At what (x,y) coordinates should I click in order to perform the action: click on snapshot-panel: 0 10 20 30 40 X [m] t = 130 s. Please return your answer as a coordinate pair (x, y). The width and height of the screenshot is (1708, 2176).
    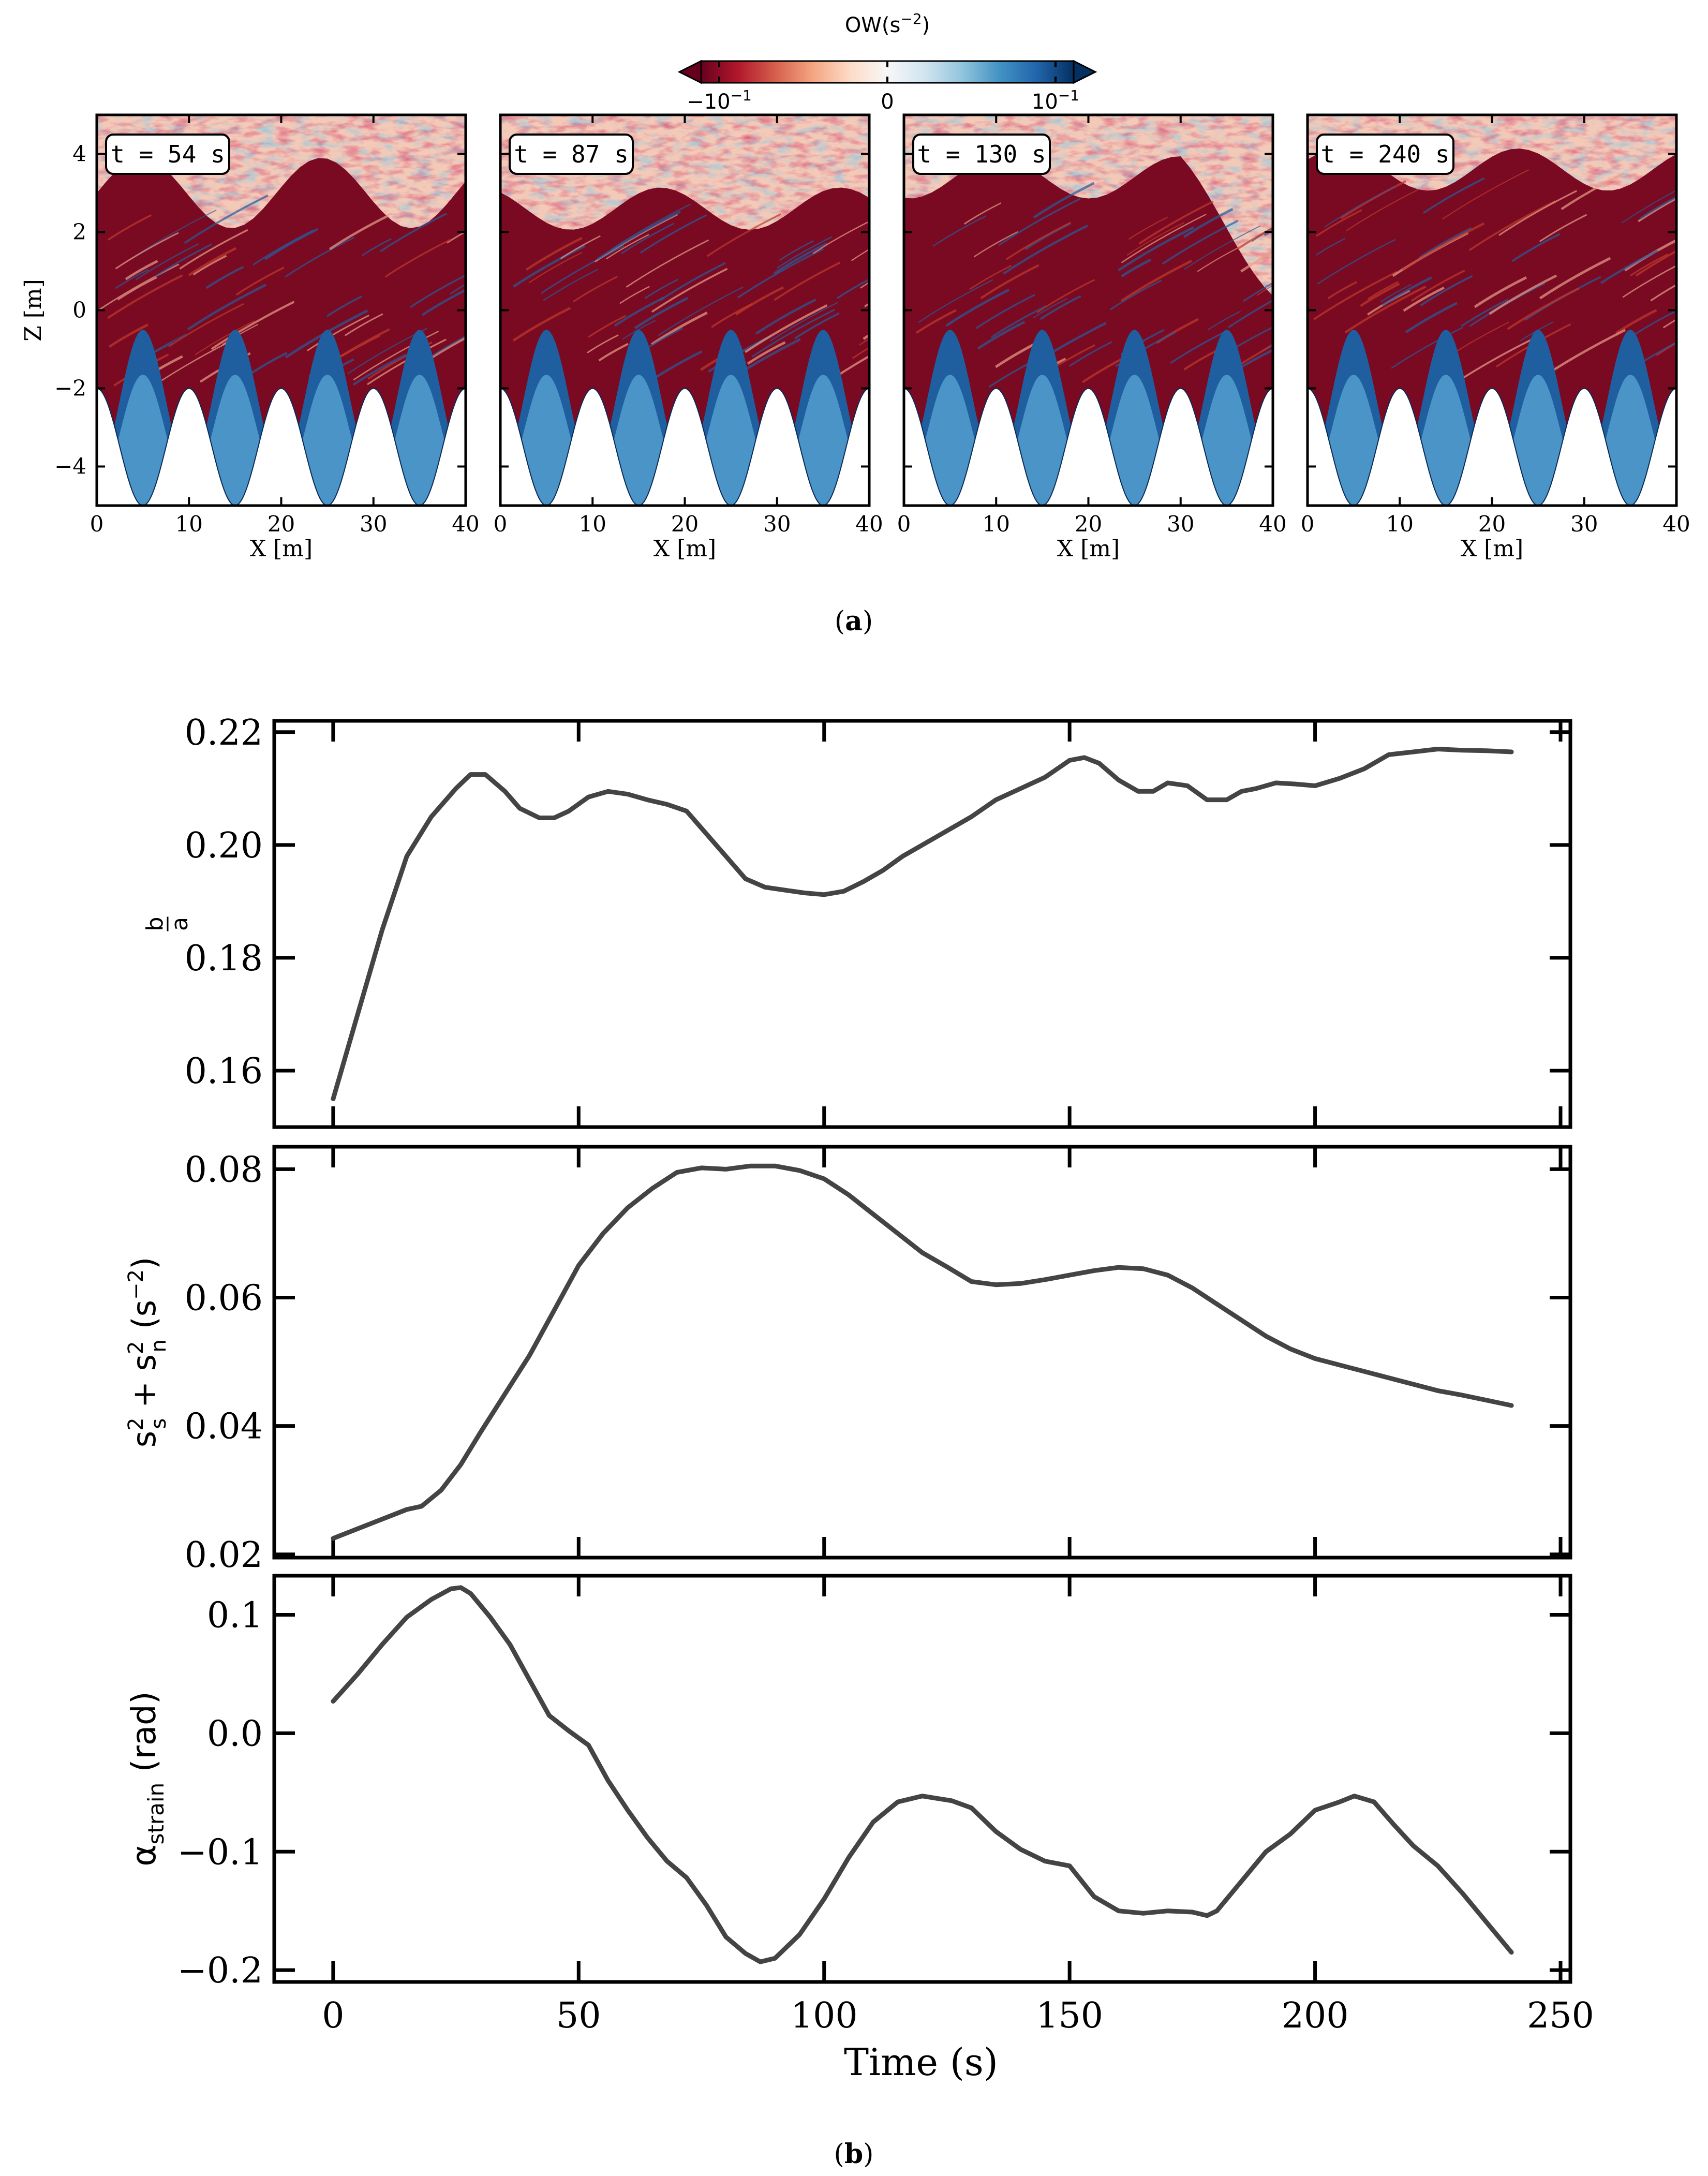
    Looking at the image, I should click on (1092, 338).